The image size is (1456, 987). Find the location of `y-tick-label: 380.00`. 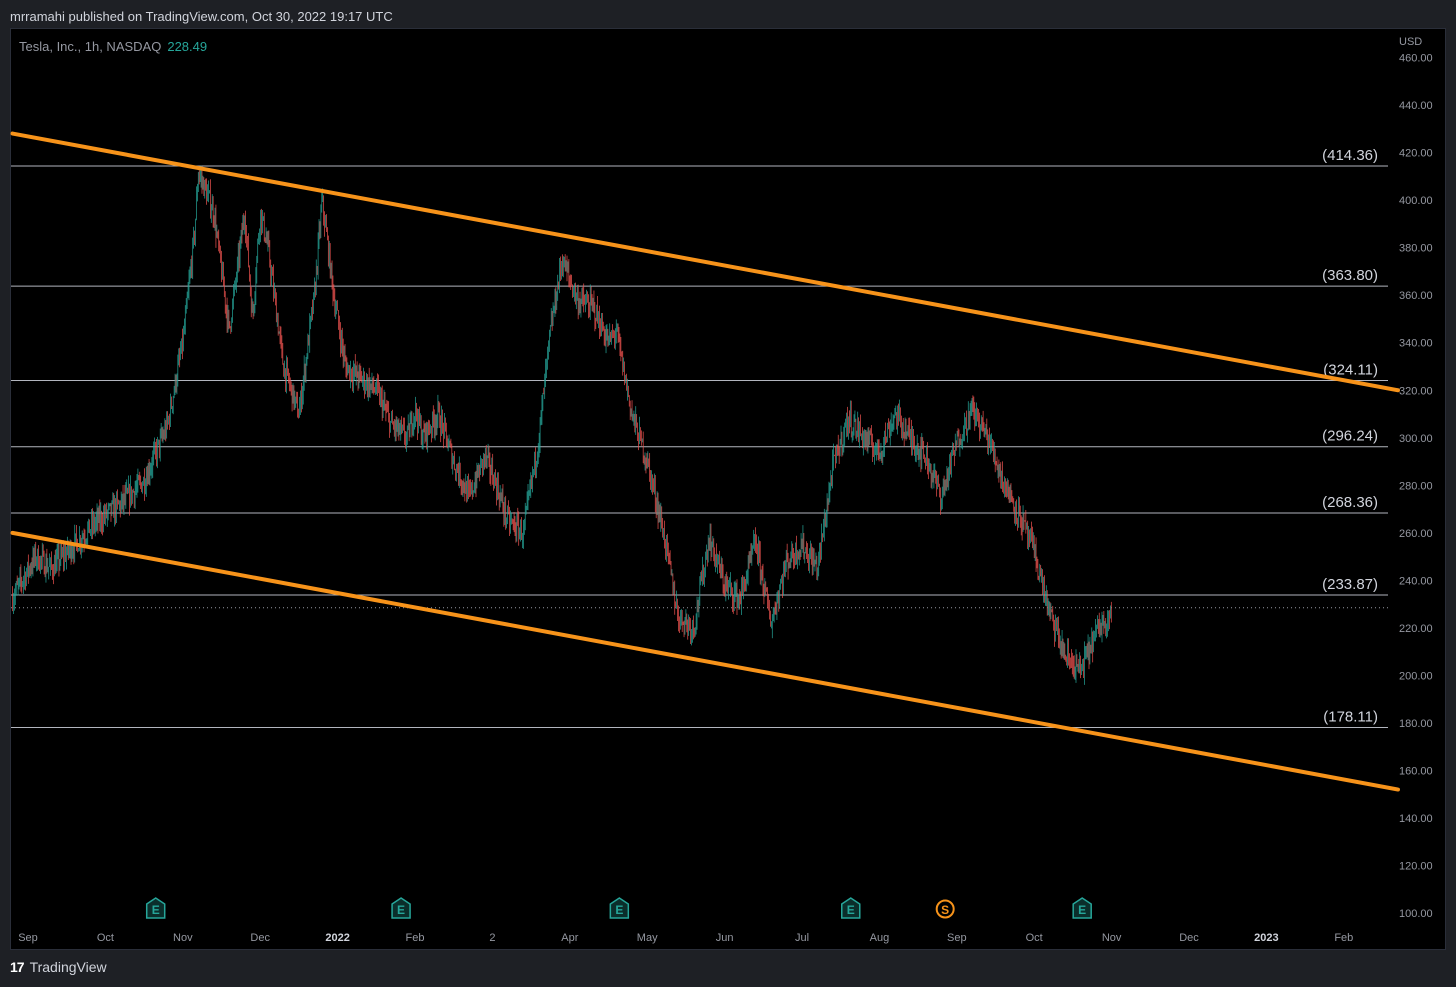

y-tick-label: 380.00 is located at coordinates (1416, 249).